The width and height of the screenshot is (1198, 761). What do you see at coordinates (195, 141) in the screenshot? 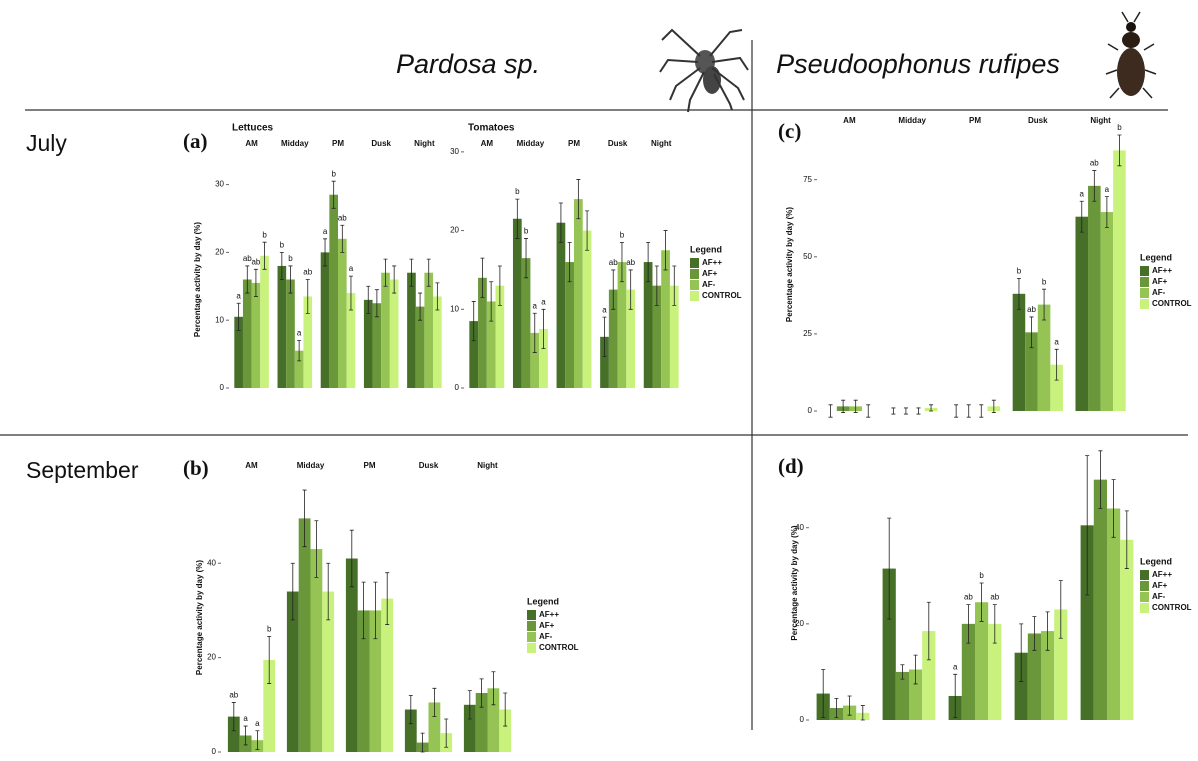
I see `panel-label: (a)` at bounding box center [195, 141].